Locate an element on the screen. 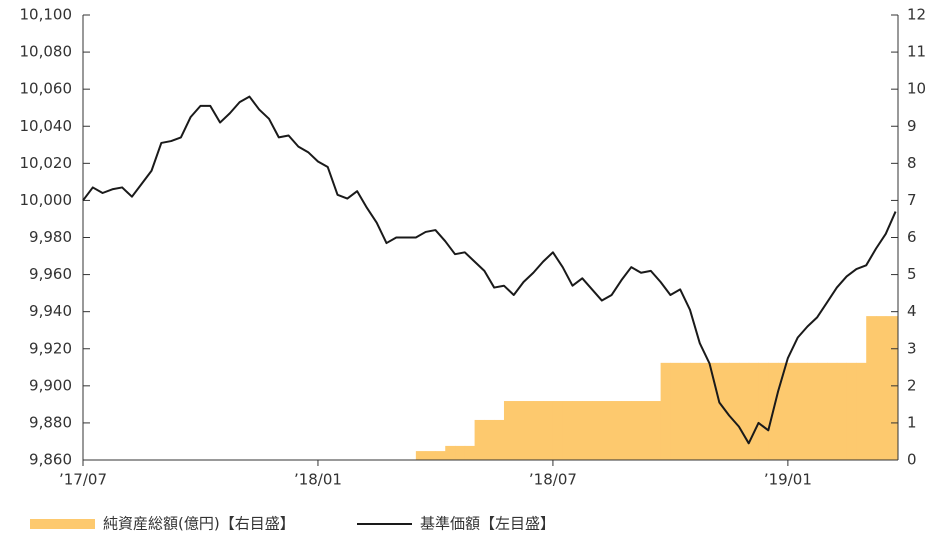 This screenshot has height=537, width=934. y2-tick-label: 12 is located at coordinates (916, 15).